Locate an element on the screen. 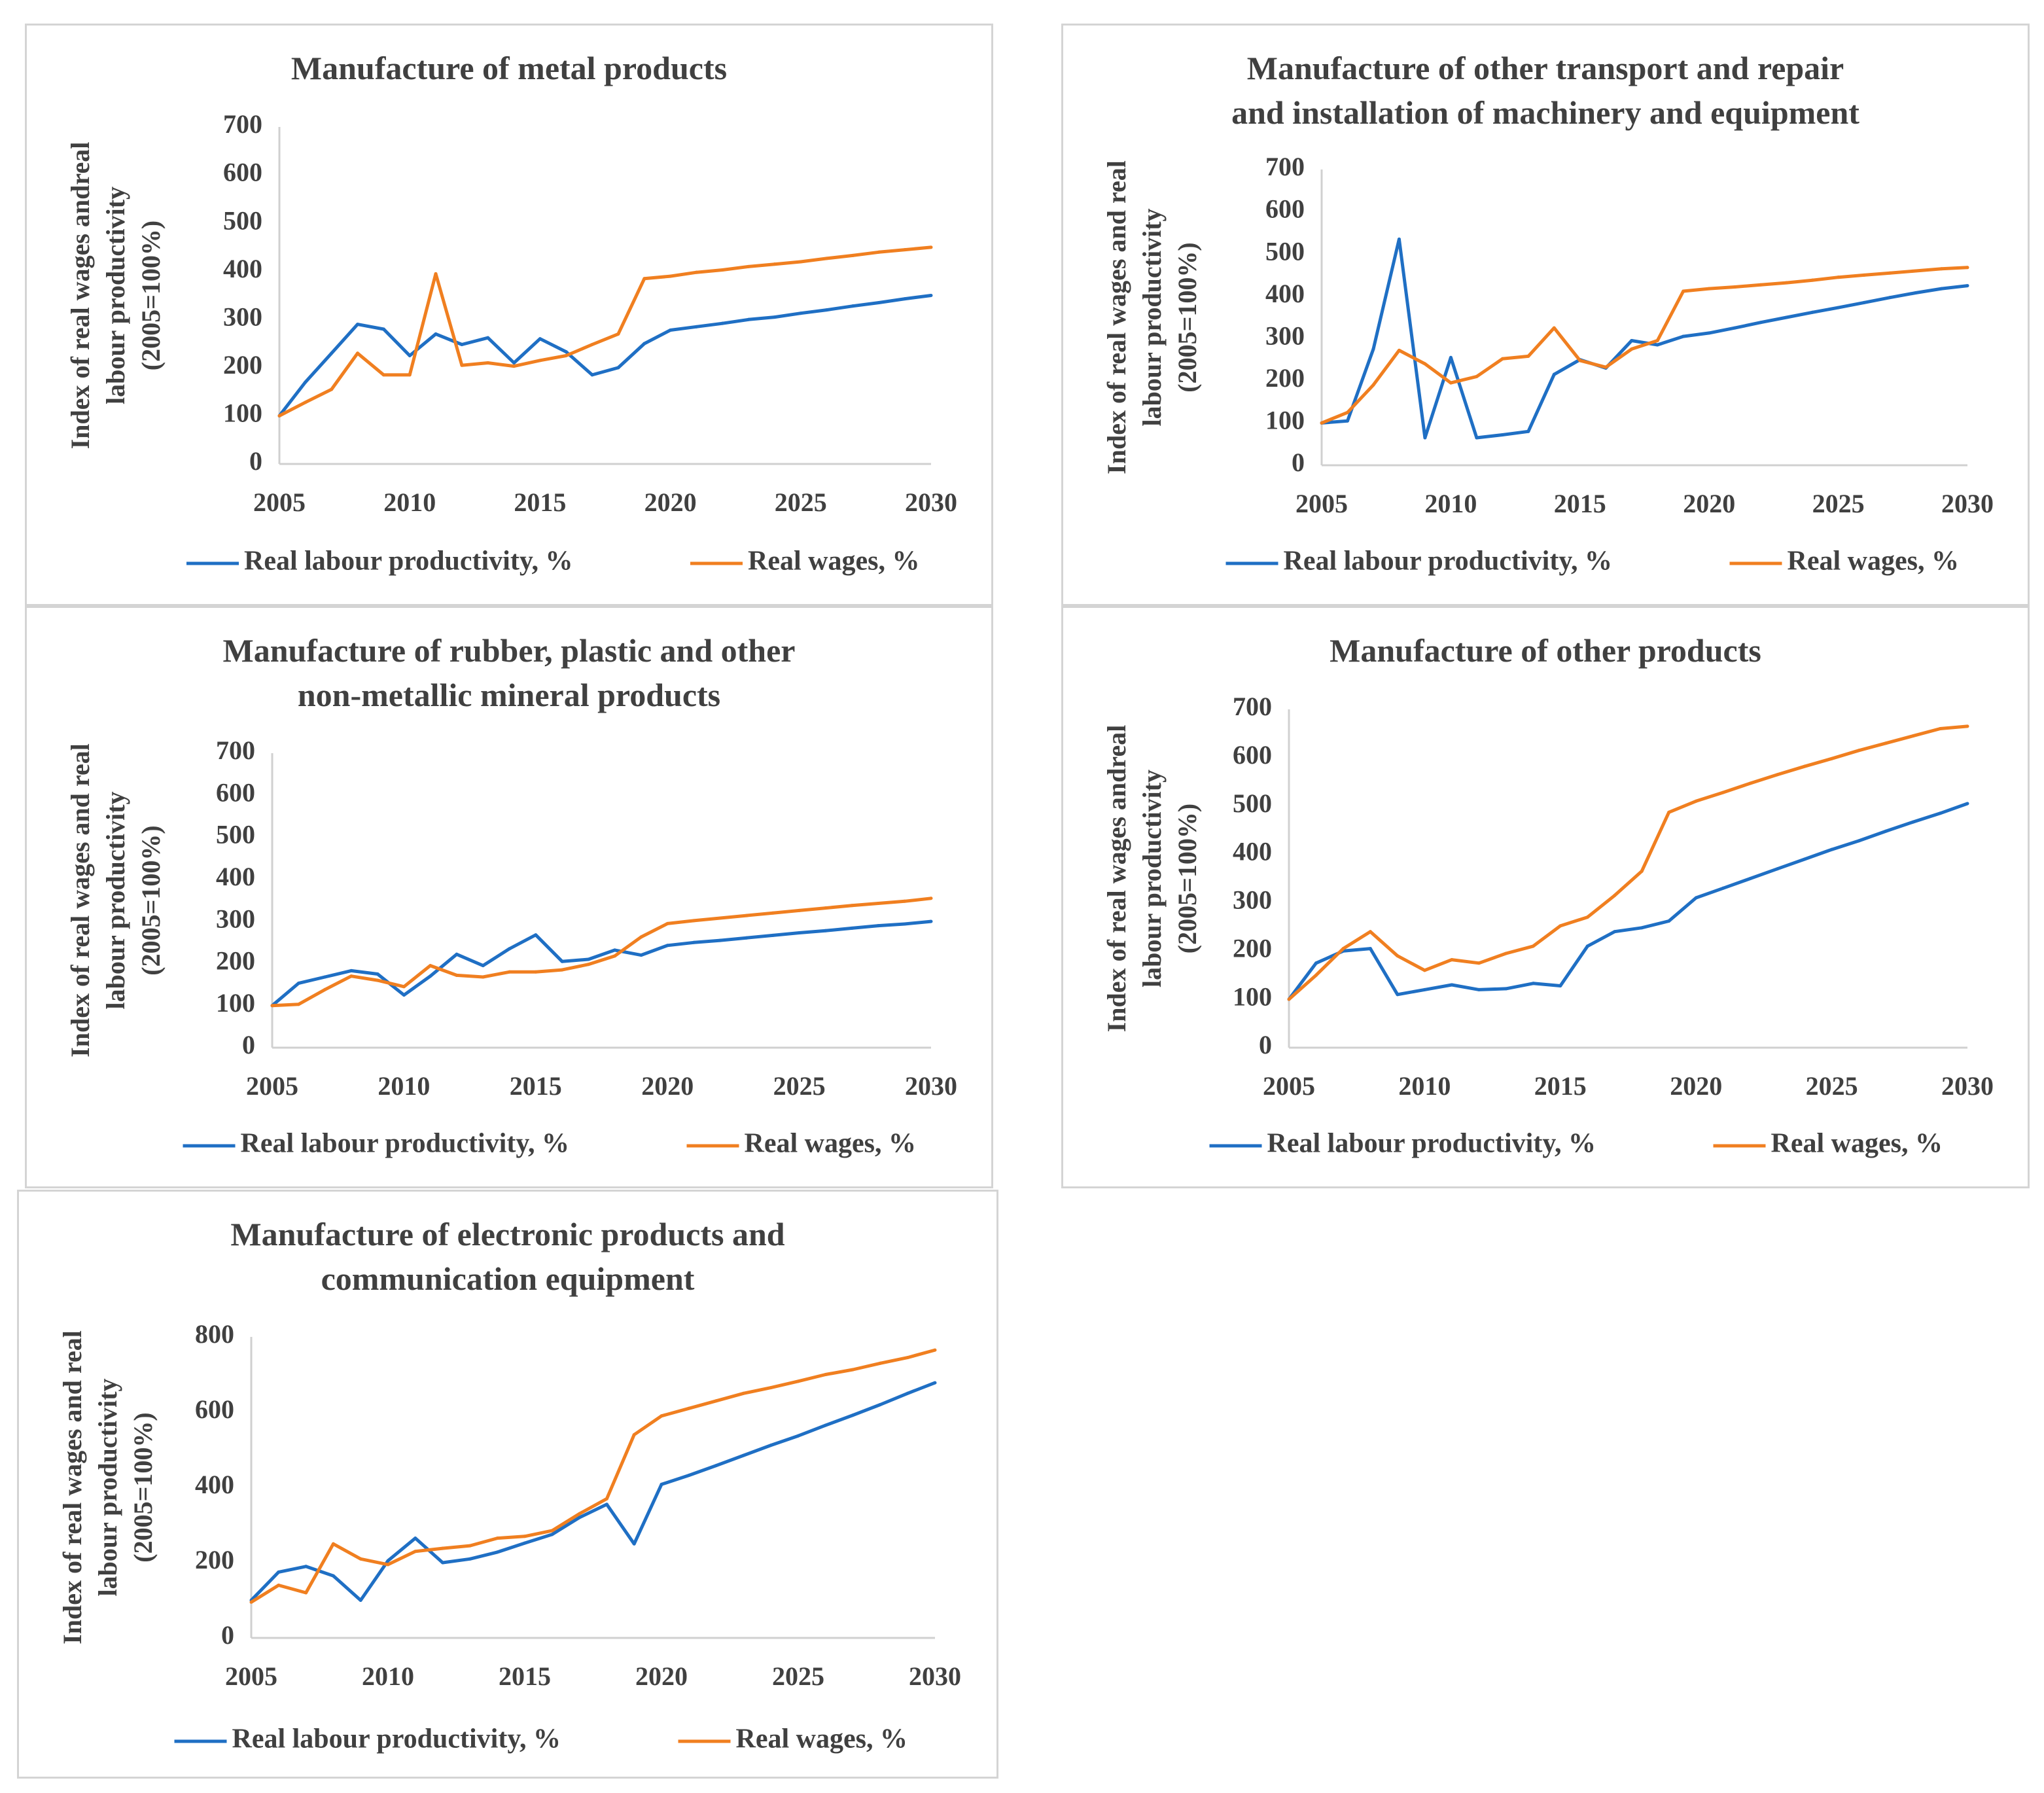 The width and height of the screenshot is (2044, 1793). chart-title: Manufacture of rubber, plastic and other is located at coordinates (509, 651).